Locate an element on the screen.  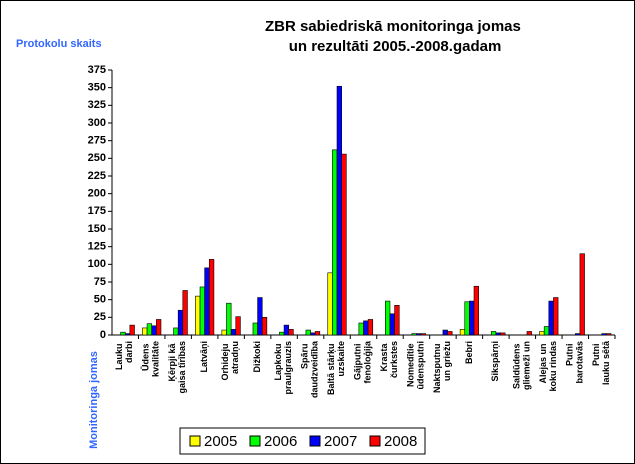
x-tick-label: Lapkoku praulgrauzis is located at coordinates (283, 368).